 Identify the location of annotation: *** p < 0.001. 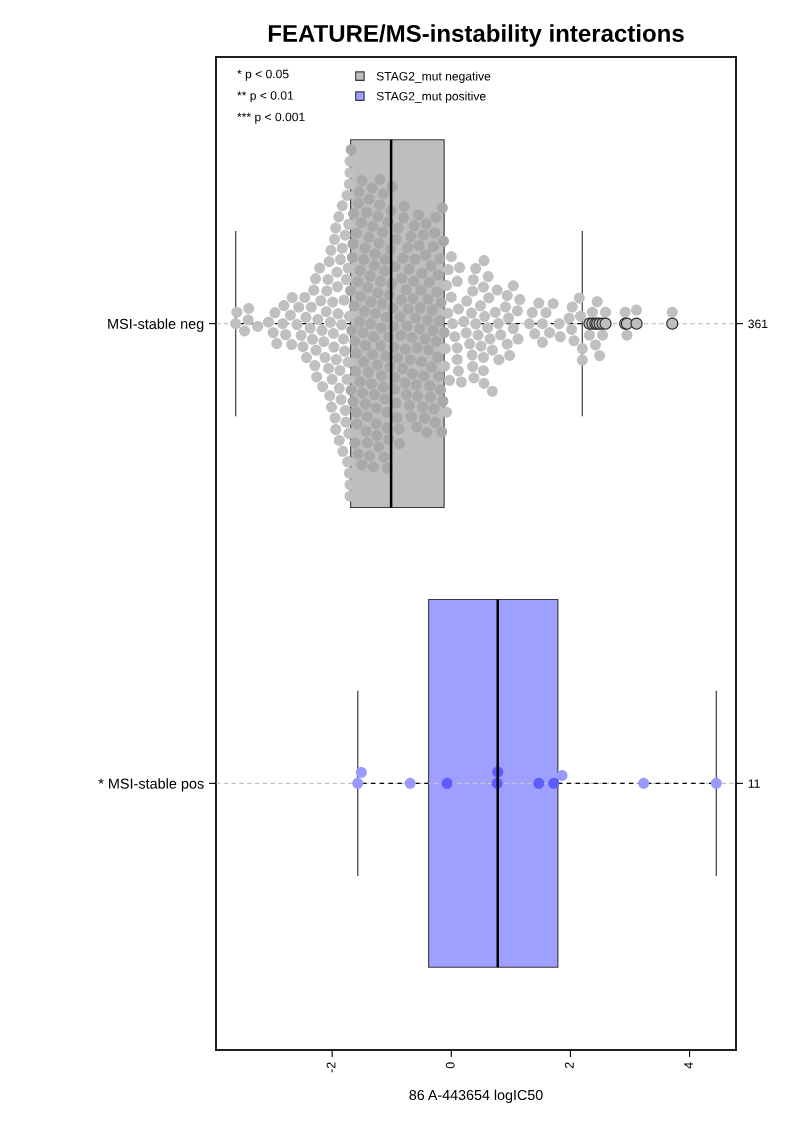
(271, 118).